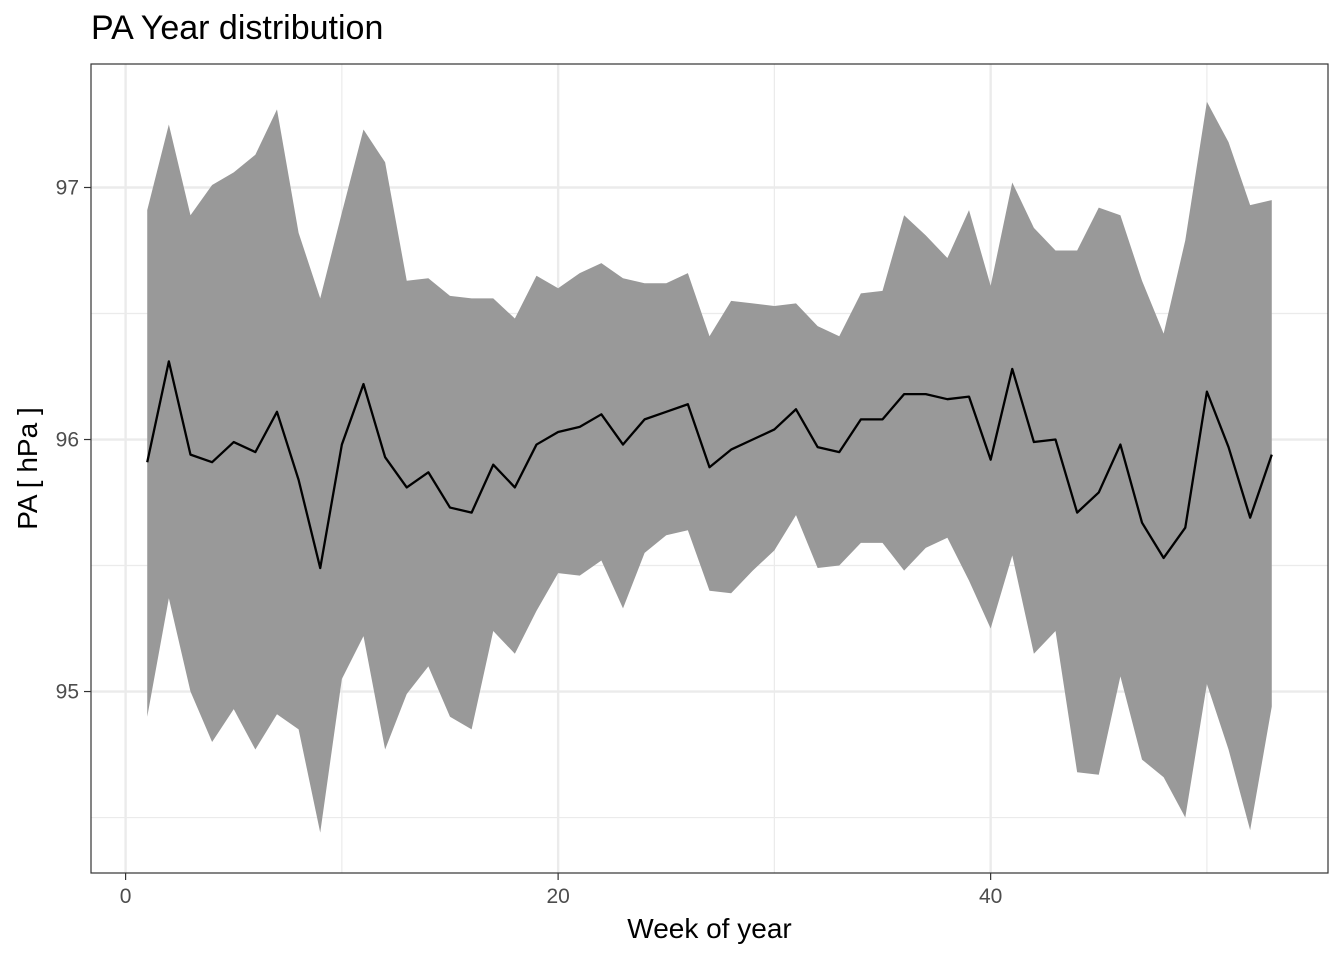 The image size is (1344, 960). Describe the element at coordinates (67, 187) in the screenshot. I see `y-tick-label-2: 97` at that location.